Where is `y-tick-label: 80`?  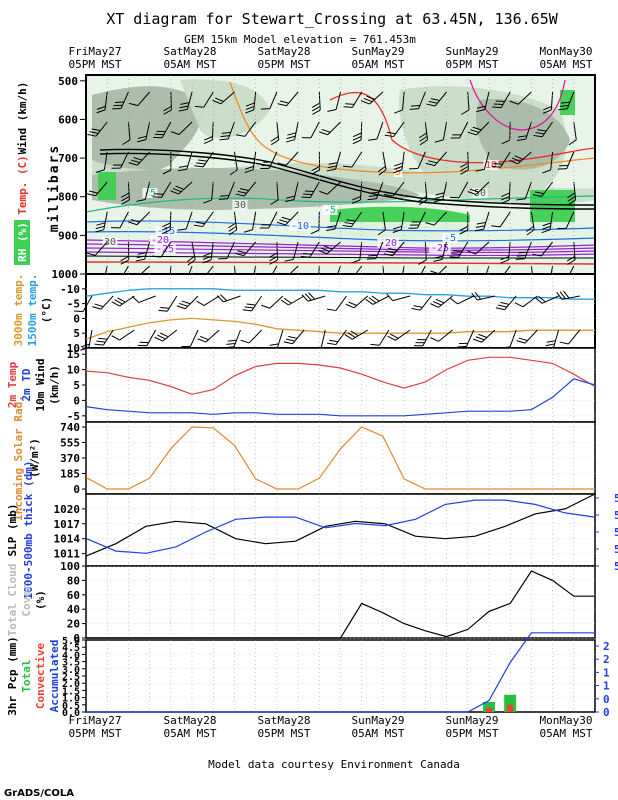
y-tick-label: 80 is located at coordinates (73, 580).